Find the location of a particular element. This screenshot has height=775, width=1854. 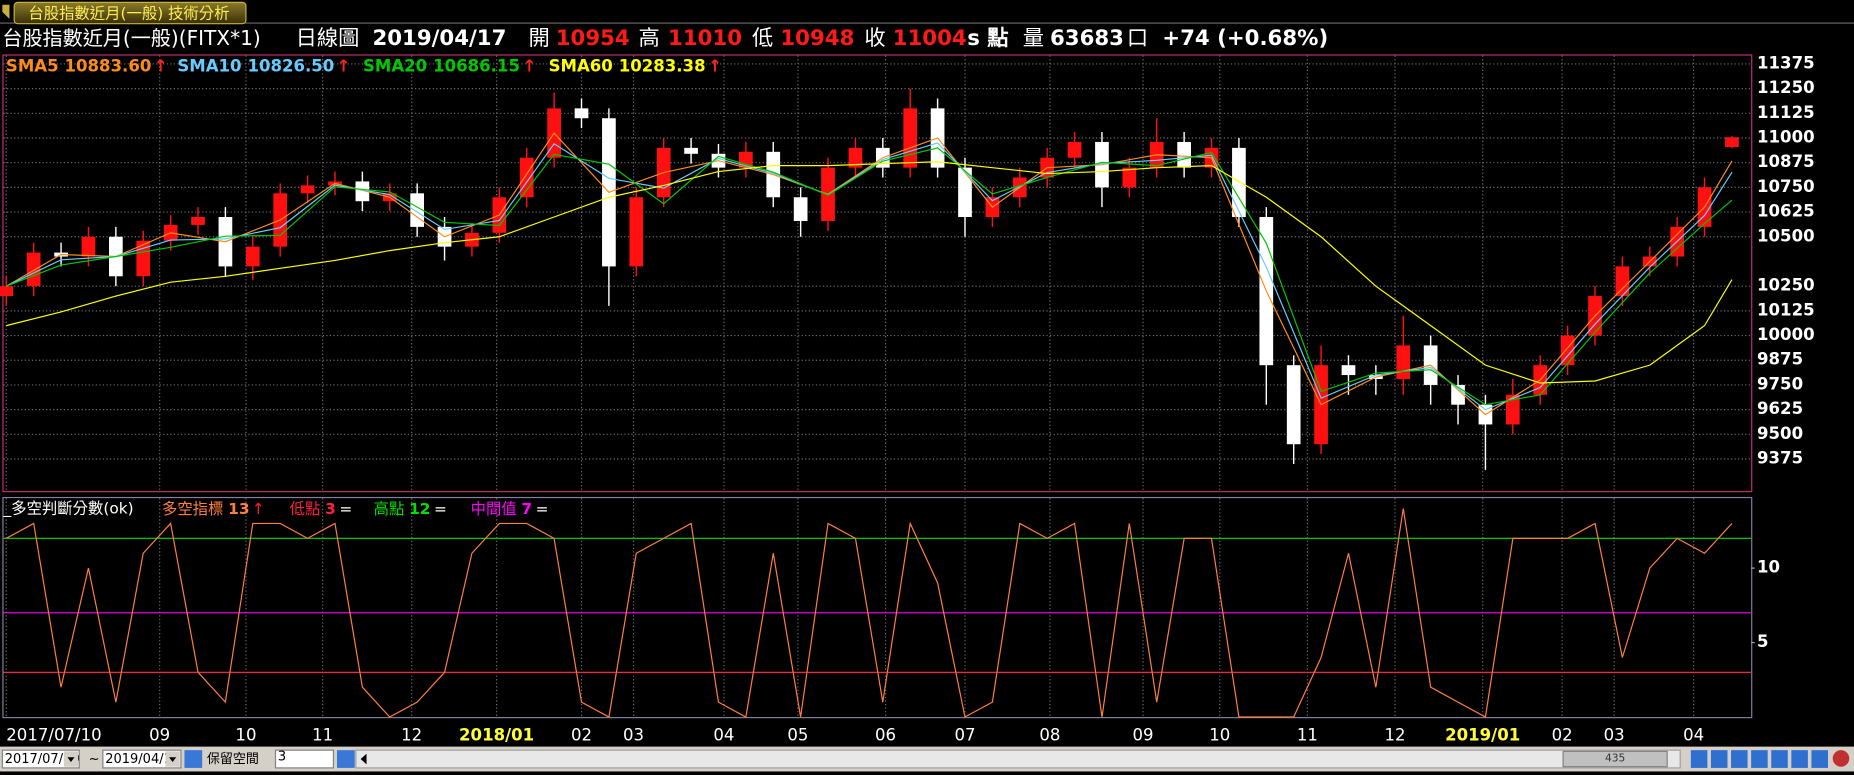

y-tick-label: 10250 is located at coordinates (1786, 285).